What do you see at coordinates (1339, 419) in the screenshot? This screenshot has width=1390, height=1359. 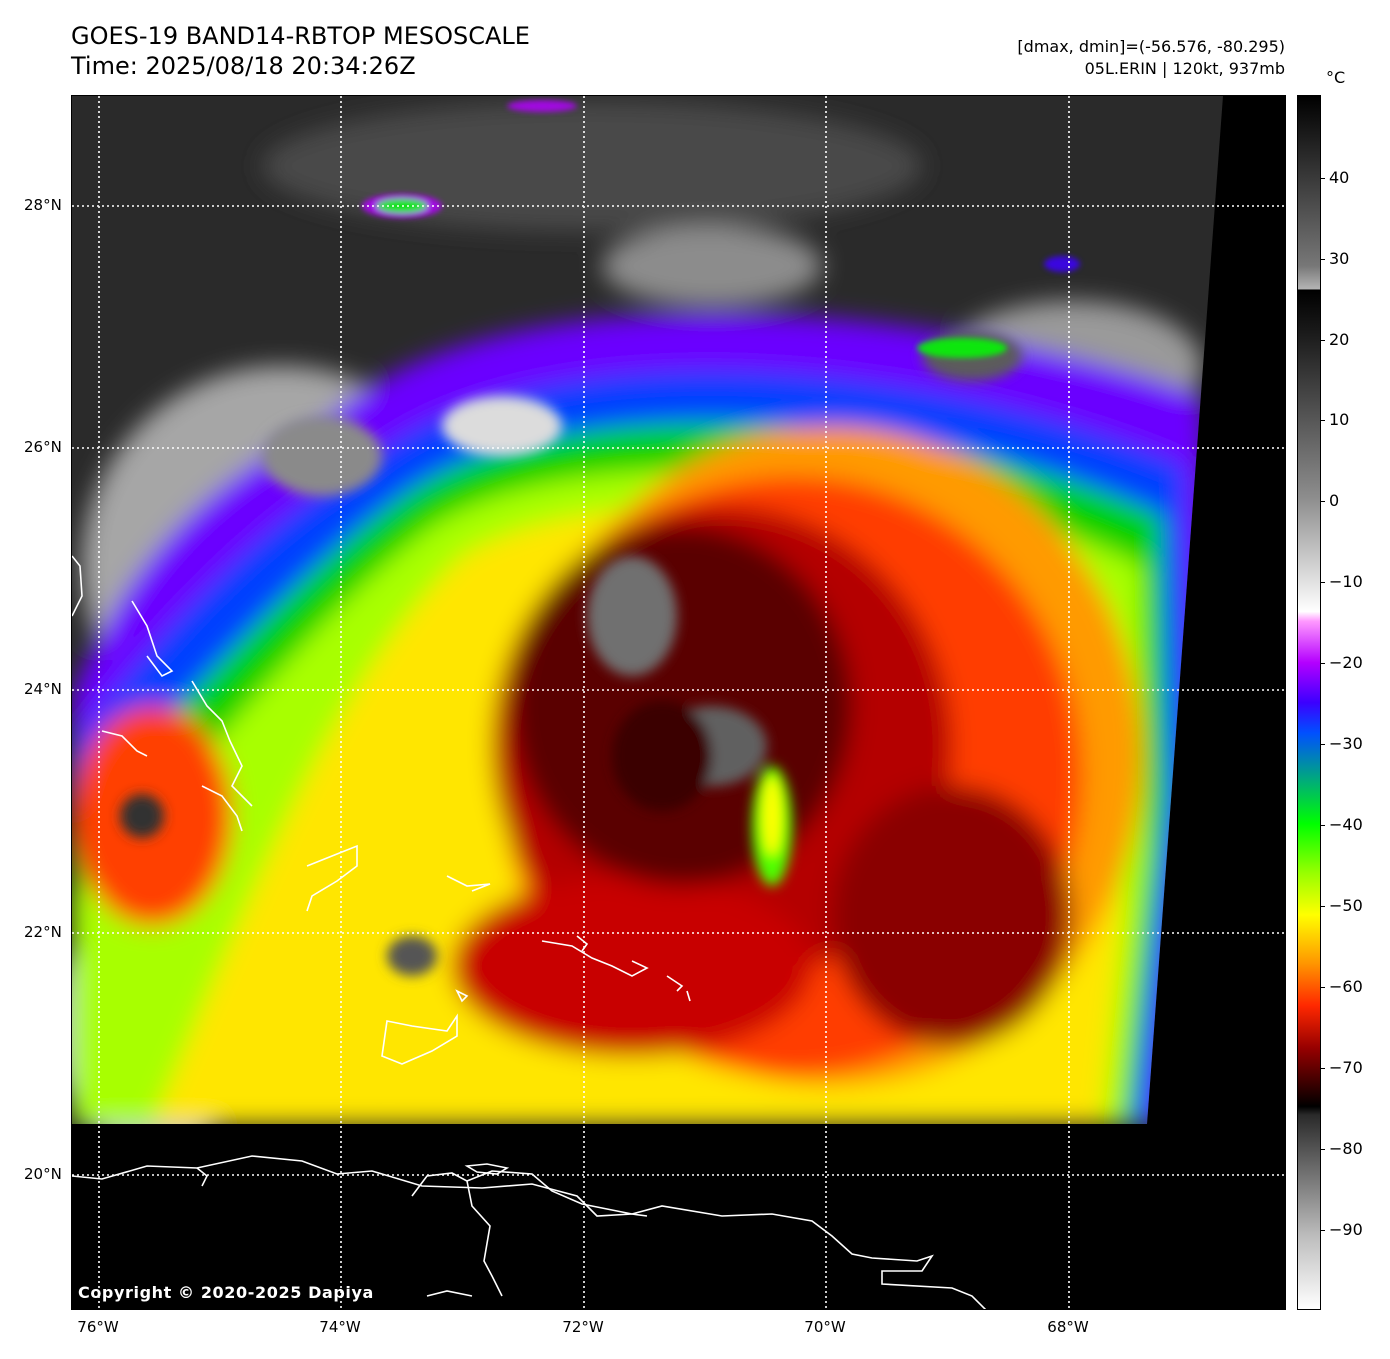 I see `colorbar-label-10: 10` at bounding box center [1339, 419].